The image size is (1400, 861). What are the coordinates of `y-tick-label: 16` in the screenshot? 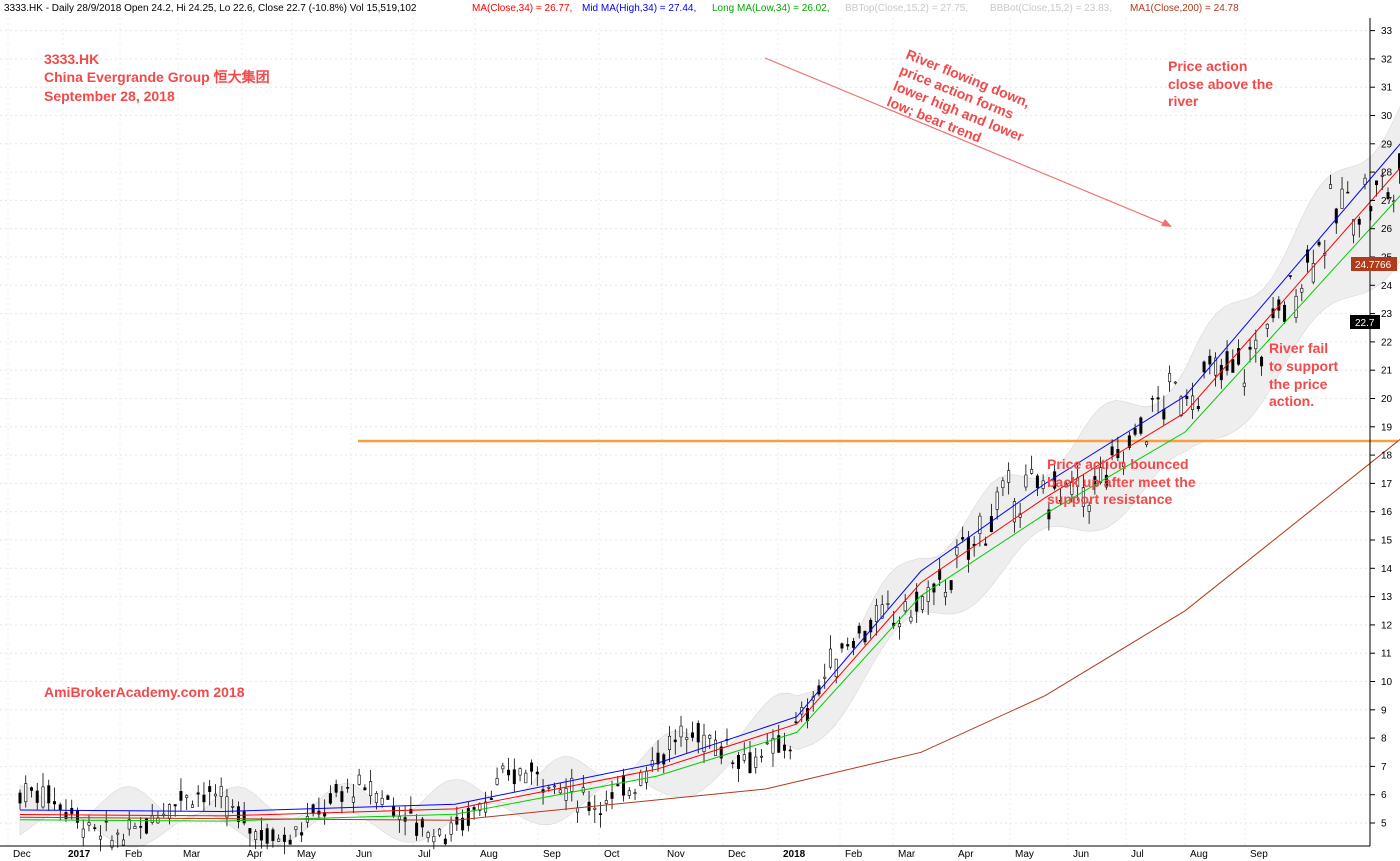 It's located at (1387, 512).